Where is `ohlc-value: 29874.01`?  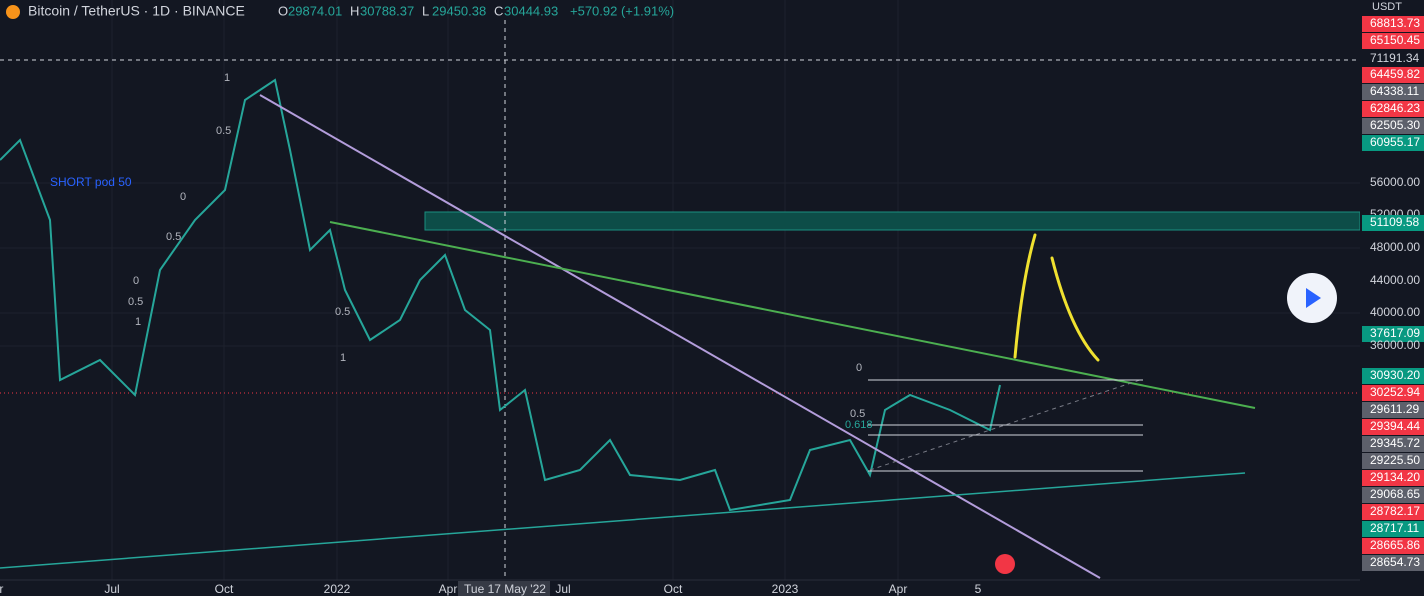
ohlc-value: 29874.01 is located at coordinates (315, 10).